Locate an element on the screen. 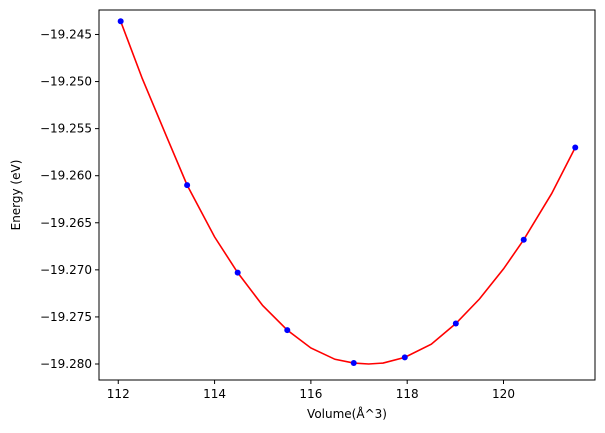  y-tick-label: −19.245 is located at coordinates (66, 34).